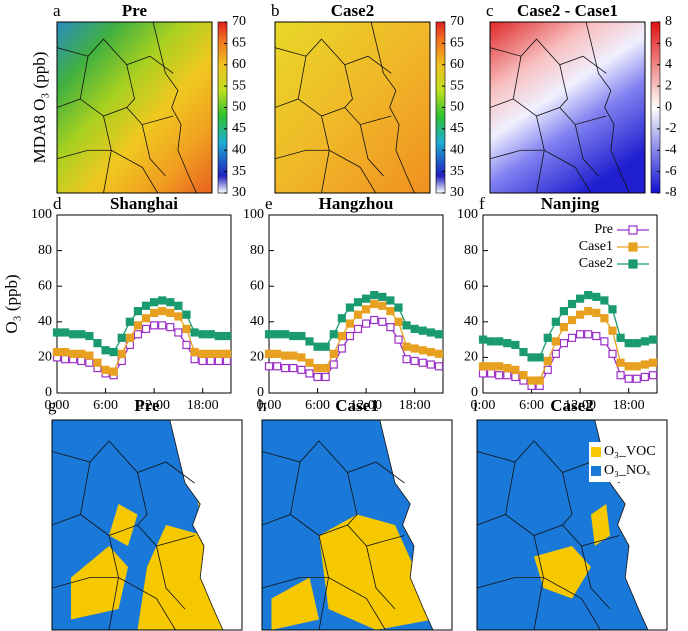  Describe the element at coordinates (239, 192) in the screenshot. I see `colorbar-tick-label: 30` at that location.